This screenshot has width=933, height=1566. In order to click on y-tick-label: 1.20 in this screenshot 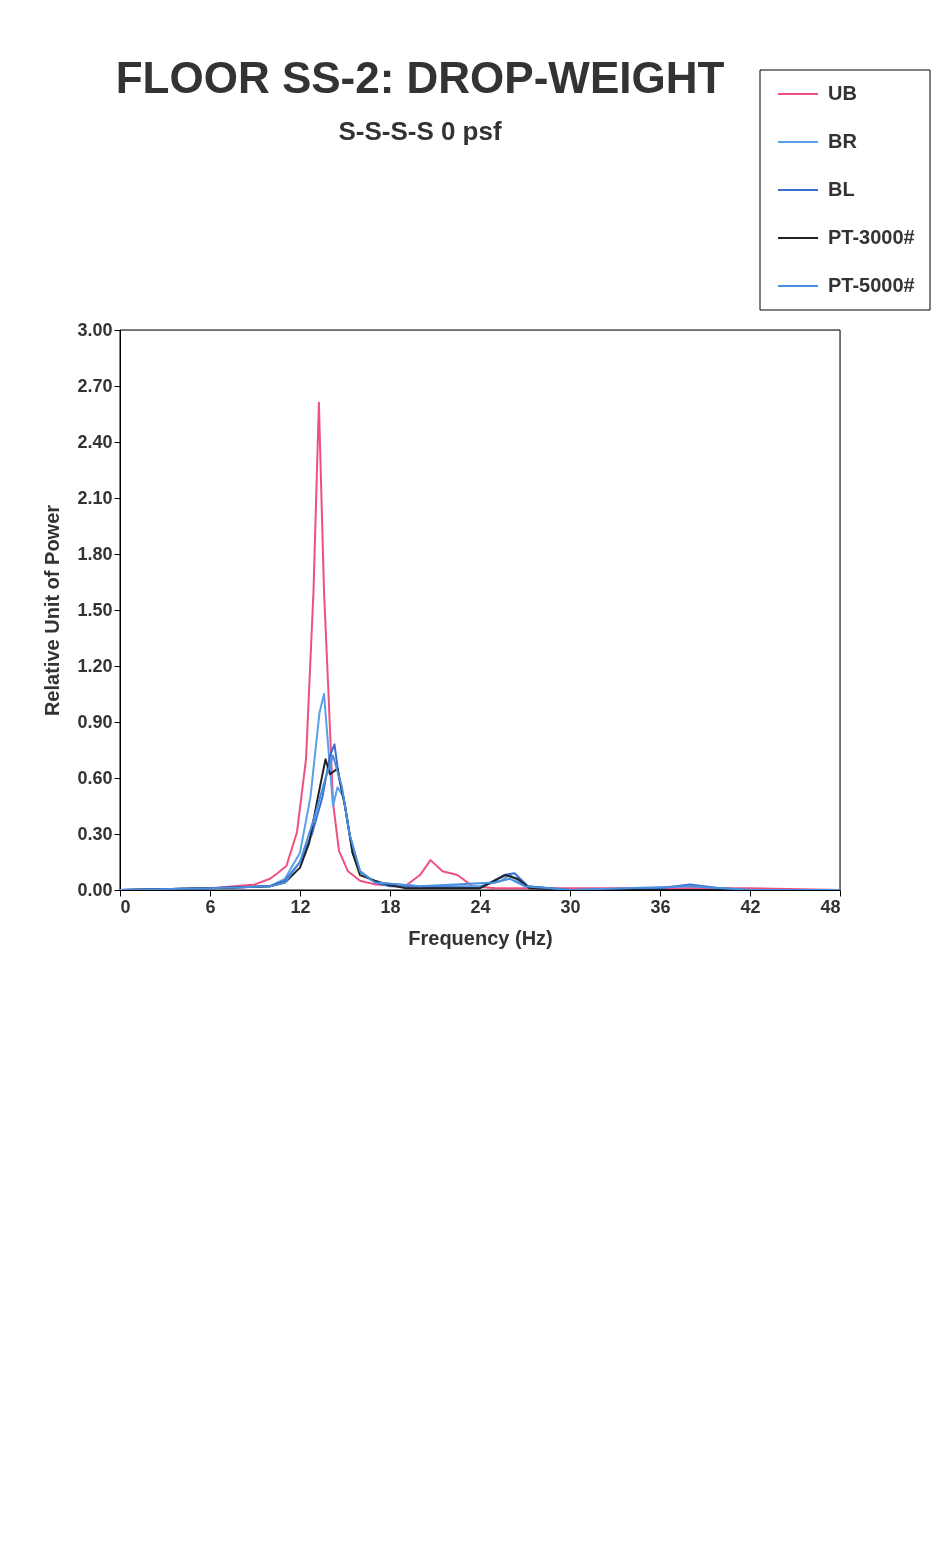, I will do `click(95, 665)`.